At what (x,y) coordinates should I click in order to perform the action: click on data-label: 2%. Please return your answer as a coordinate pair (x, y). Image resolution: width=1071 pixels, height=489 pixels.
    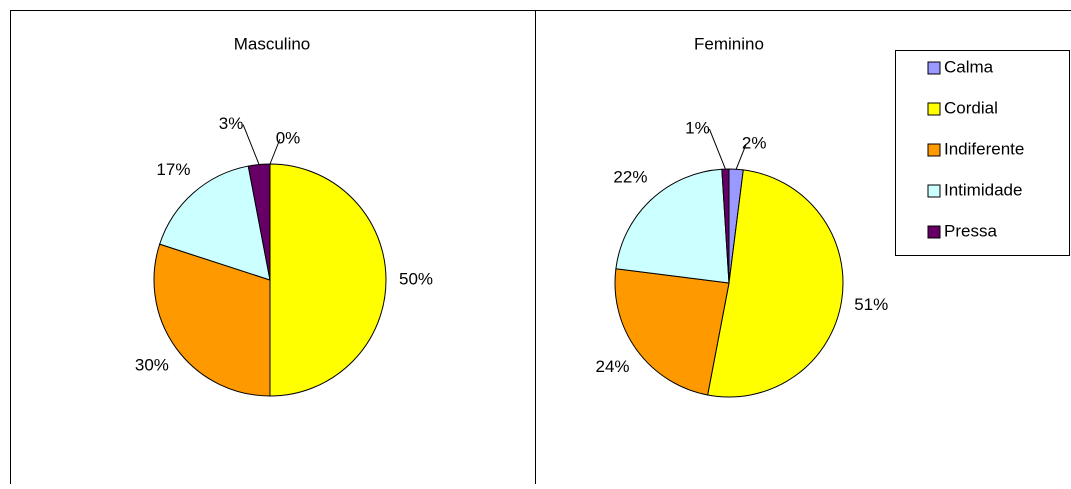
    Looking at the image, I should click on (754, 143).